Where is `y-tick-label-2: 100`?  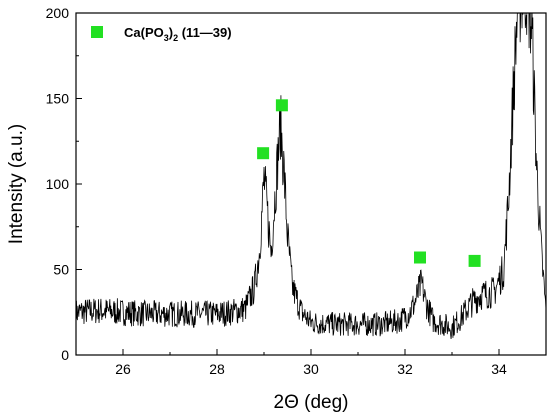
y-tick-label-2: 100 is located at coordinates (58, 184).